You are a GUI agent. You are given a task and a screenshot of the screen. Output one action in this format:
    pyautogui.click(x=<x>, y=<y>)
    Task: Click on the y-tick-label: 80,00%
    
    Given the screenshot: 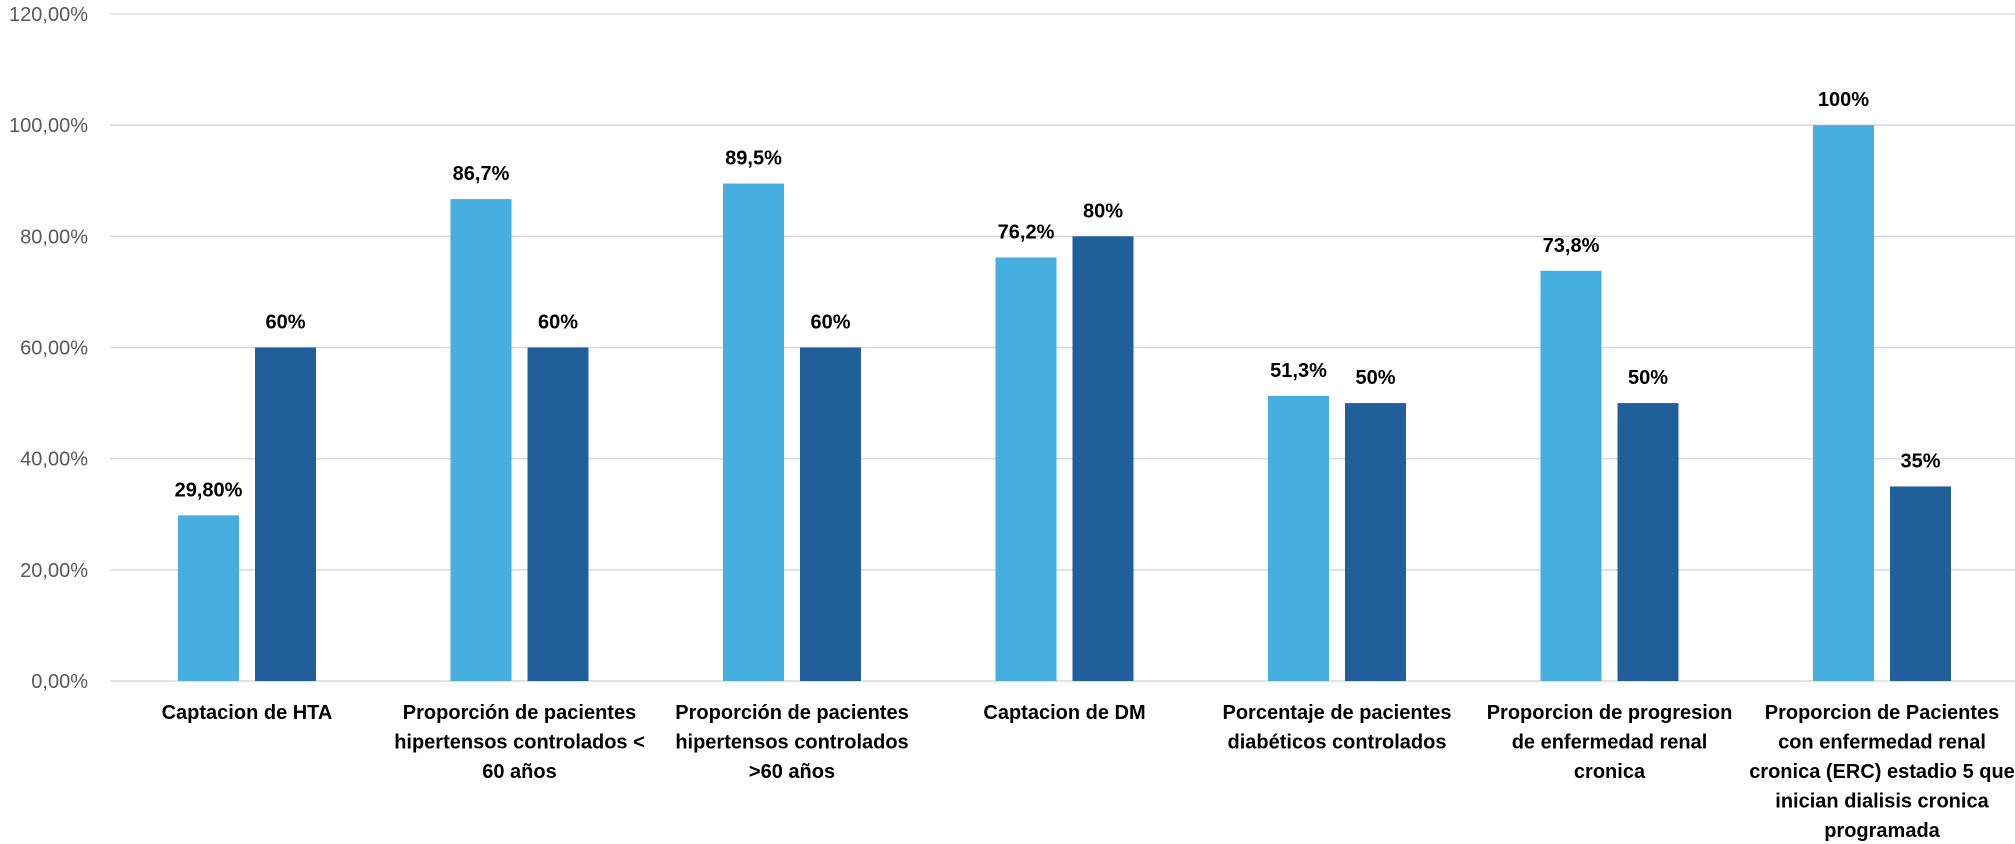 What is the action you would take?
    pyautogui.click(x=54, y=237)
    